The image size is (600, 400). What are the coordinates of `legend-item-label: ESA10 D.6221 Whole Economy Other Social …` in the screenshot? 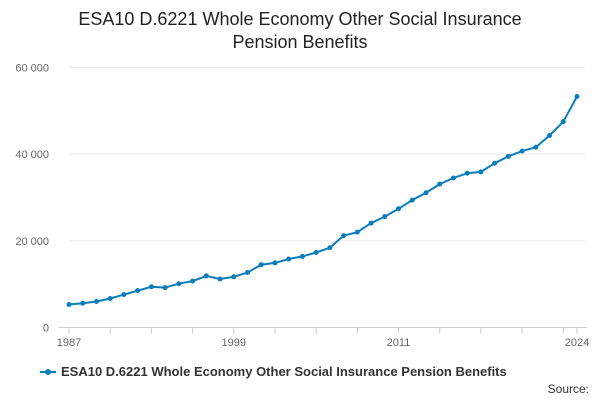 It's located at (284, 371).